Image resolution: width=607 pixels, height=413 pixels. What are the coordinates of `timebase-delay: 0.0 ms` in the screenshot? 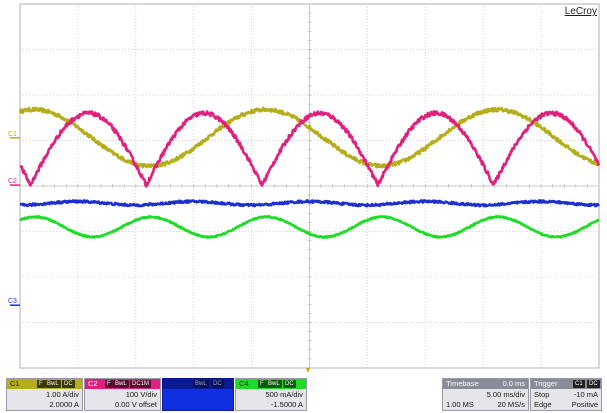 It's located at (513, 383).